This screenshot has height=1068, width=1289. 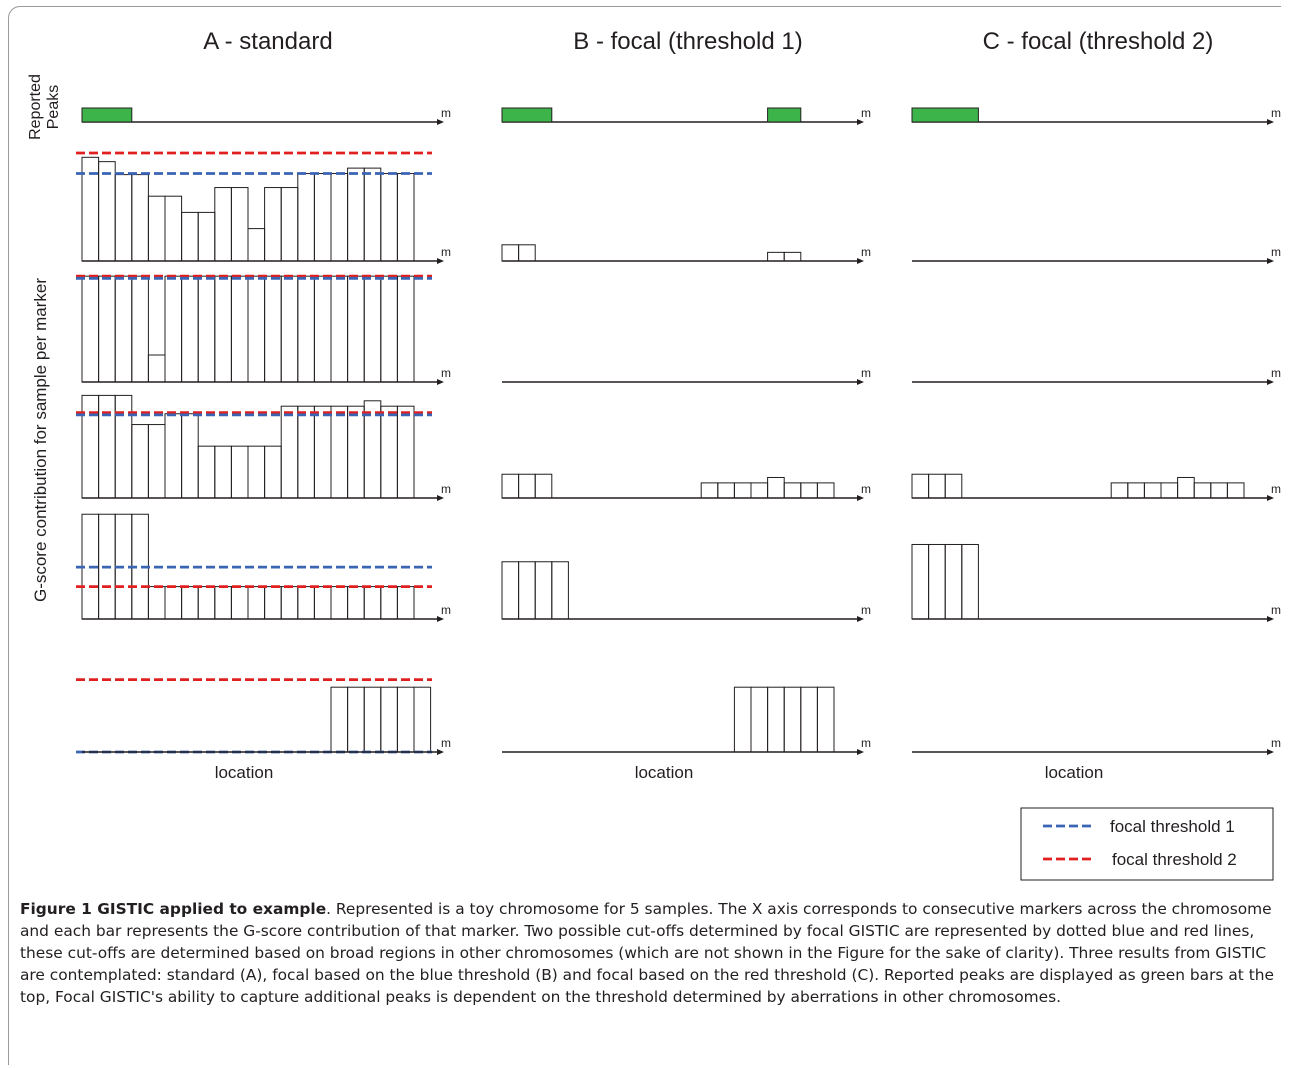 What do you see at coordinates (1276, 743) in the screenshot?
I see `axis-end-label-c-s5: m` at bounding box center [1276, 743].